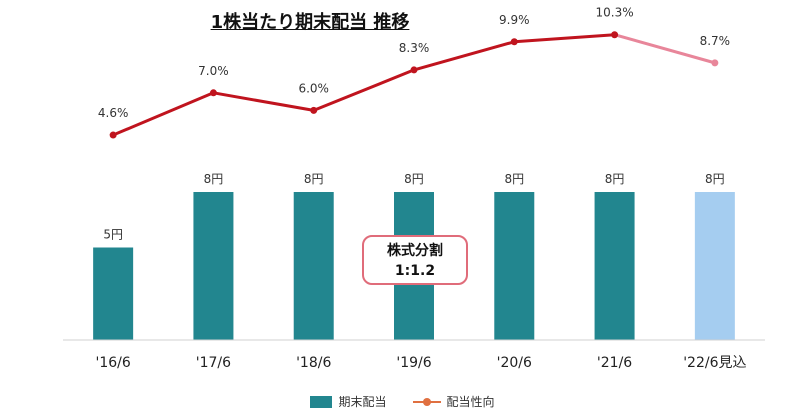 Image resolution: width=805 pixels, height=420 pixels. I want to click on line-label-6: 8.7%, so click(715, 41).